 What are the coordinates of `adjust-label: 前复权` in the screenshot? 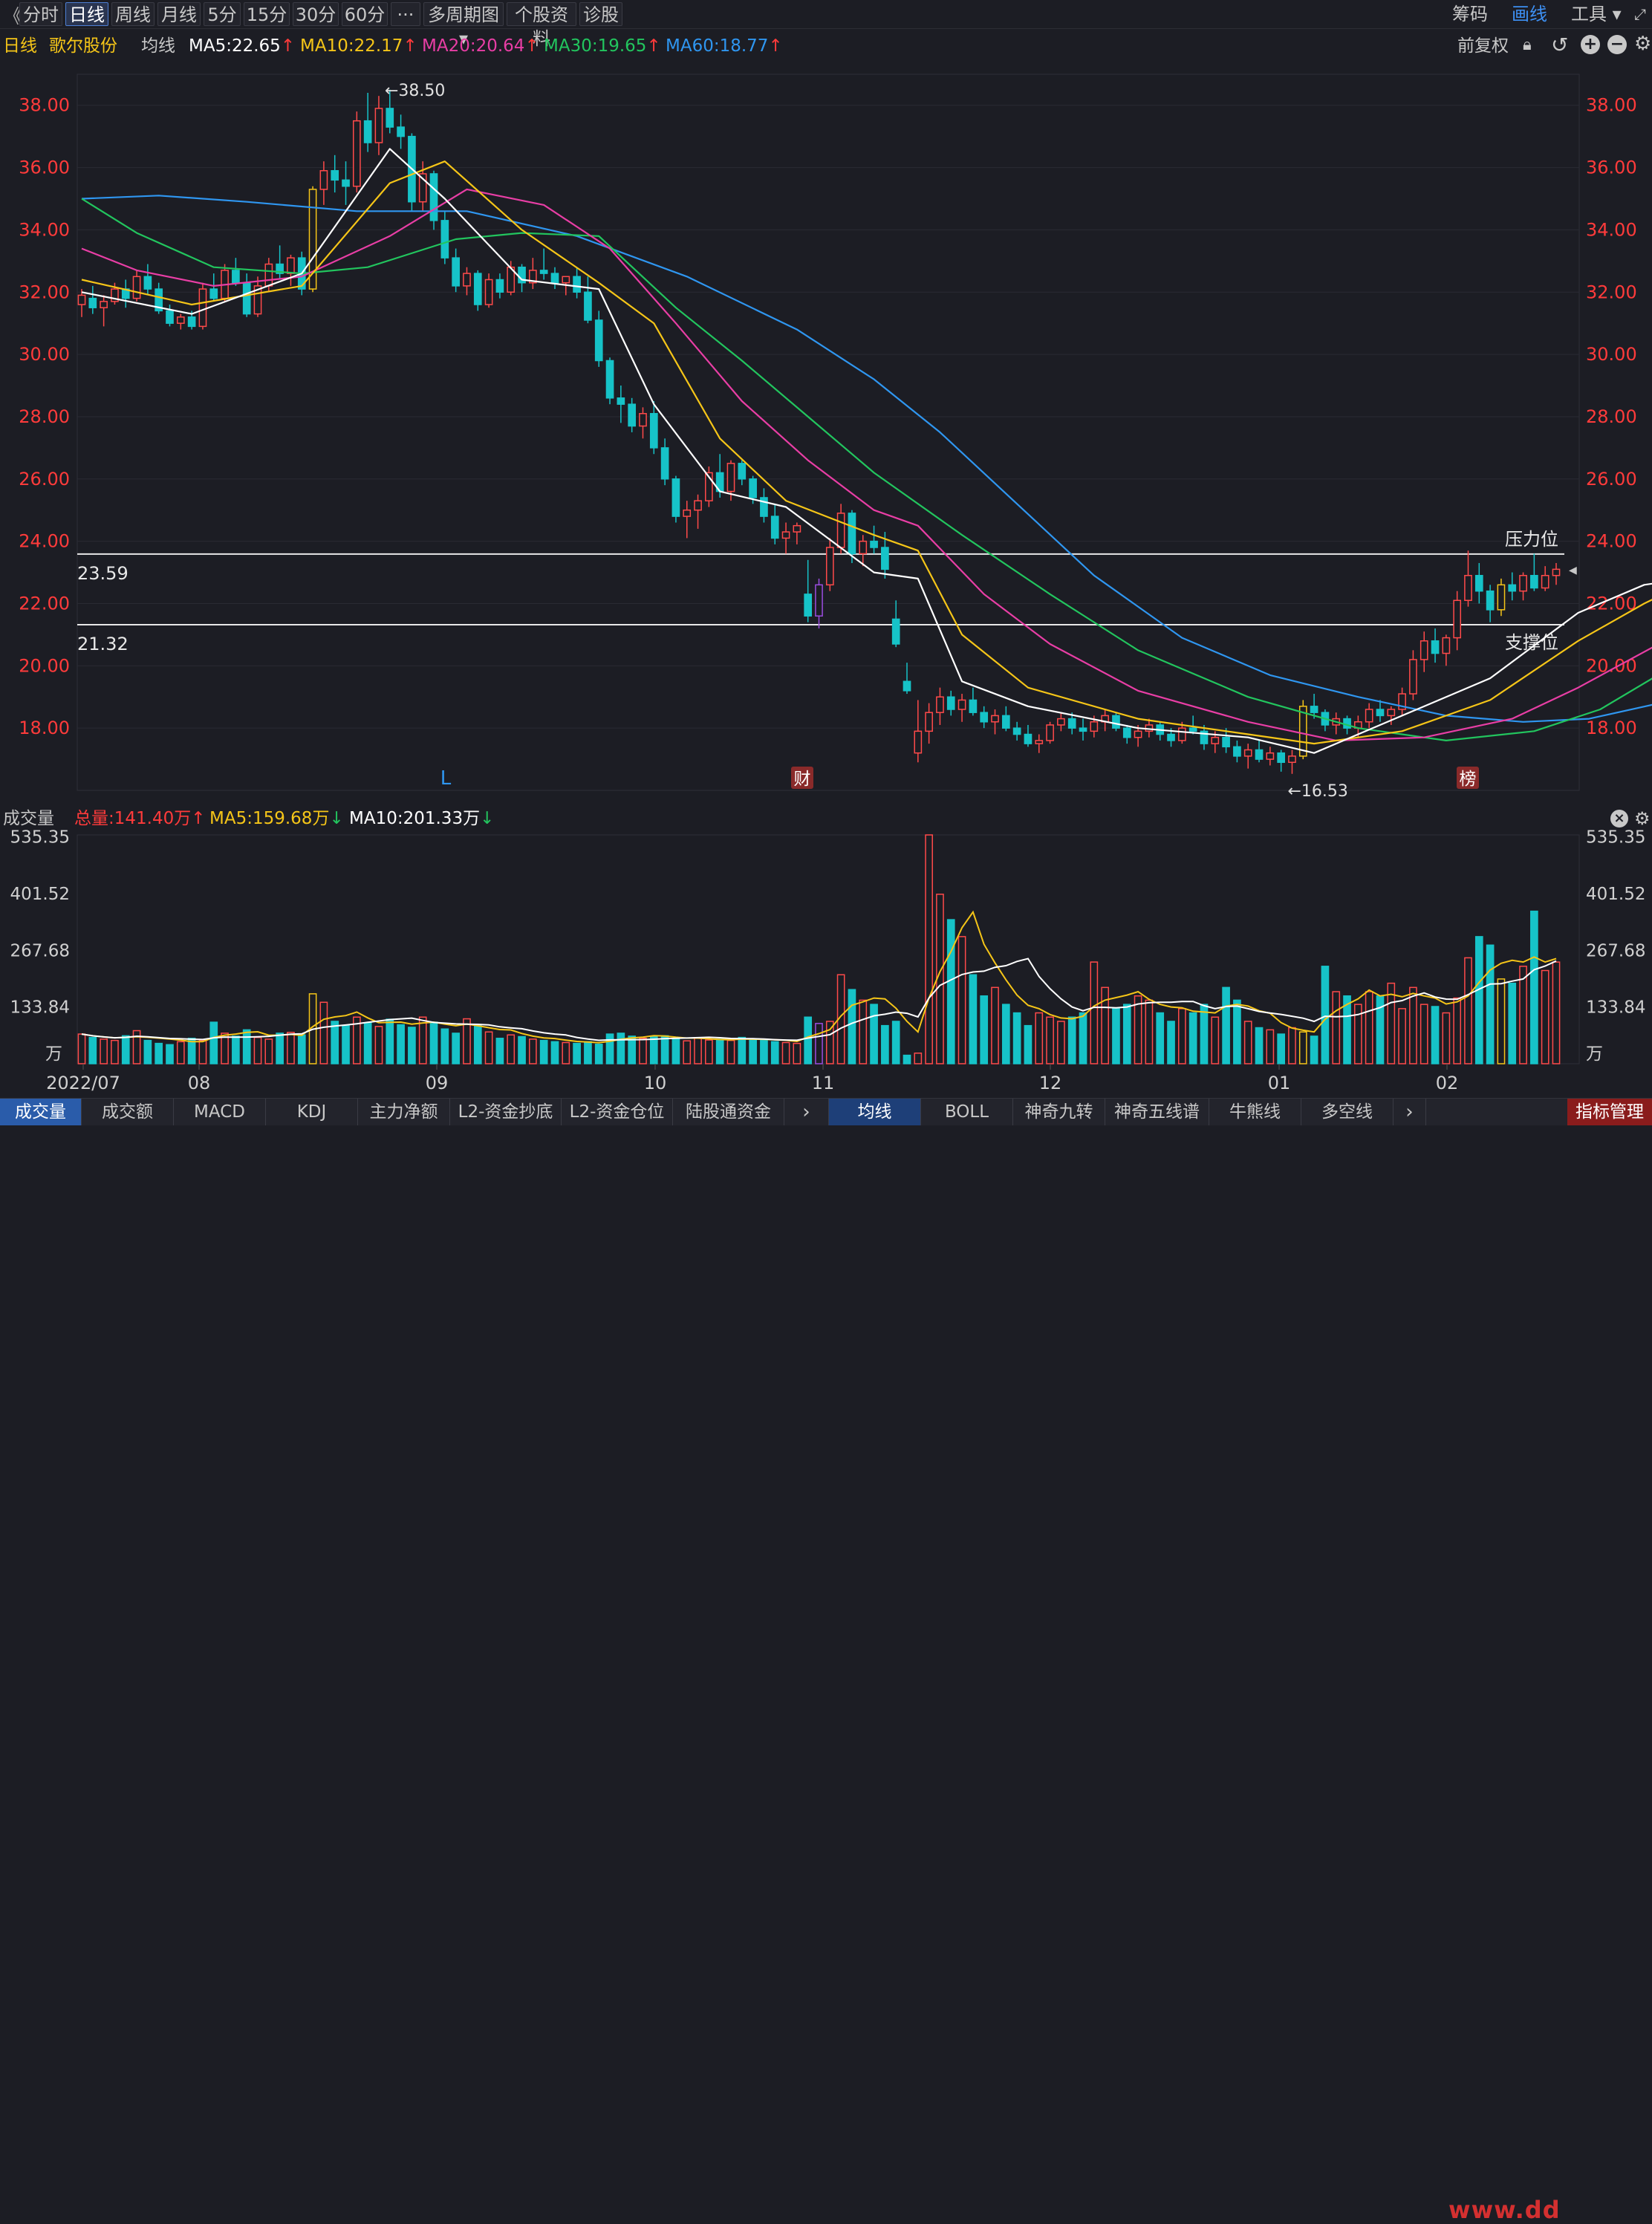 It's located at (1483, 46).